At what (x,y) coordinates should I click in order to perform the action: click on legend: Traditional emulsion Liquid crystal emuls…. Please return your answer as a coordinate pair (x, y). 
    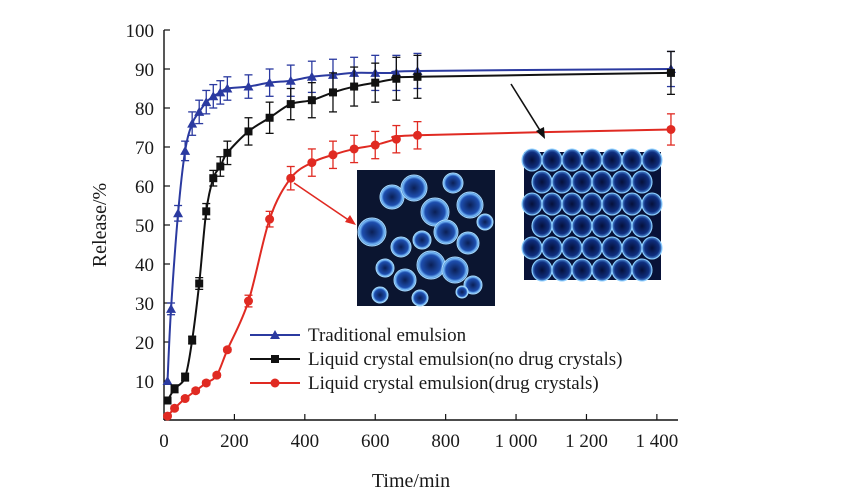
    Looking at the image, I should click on (436, 359).